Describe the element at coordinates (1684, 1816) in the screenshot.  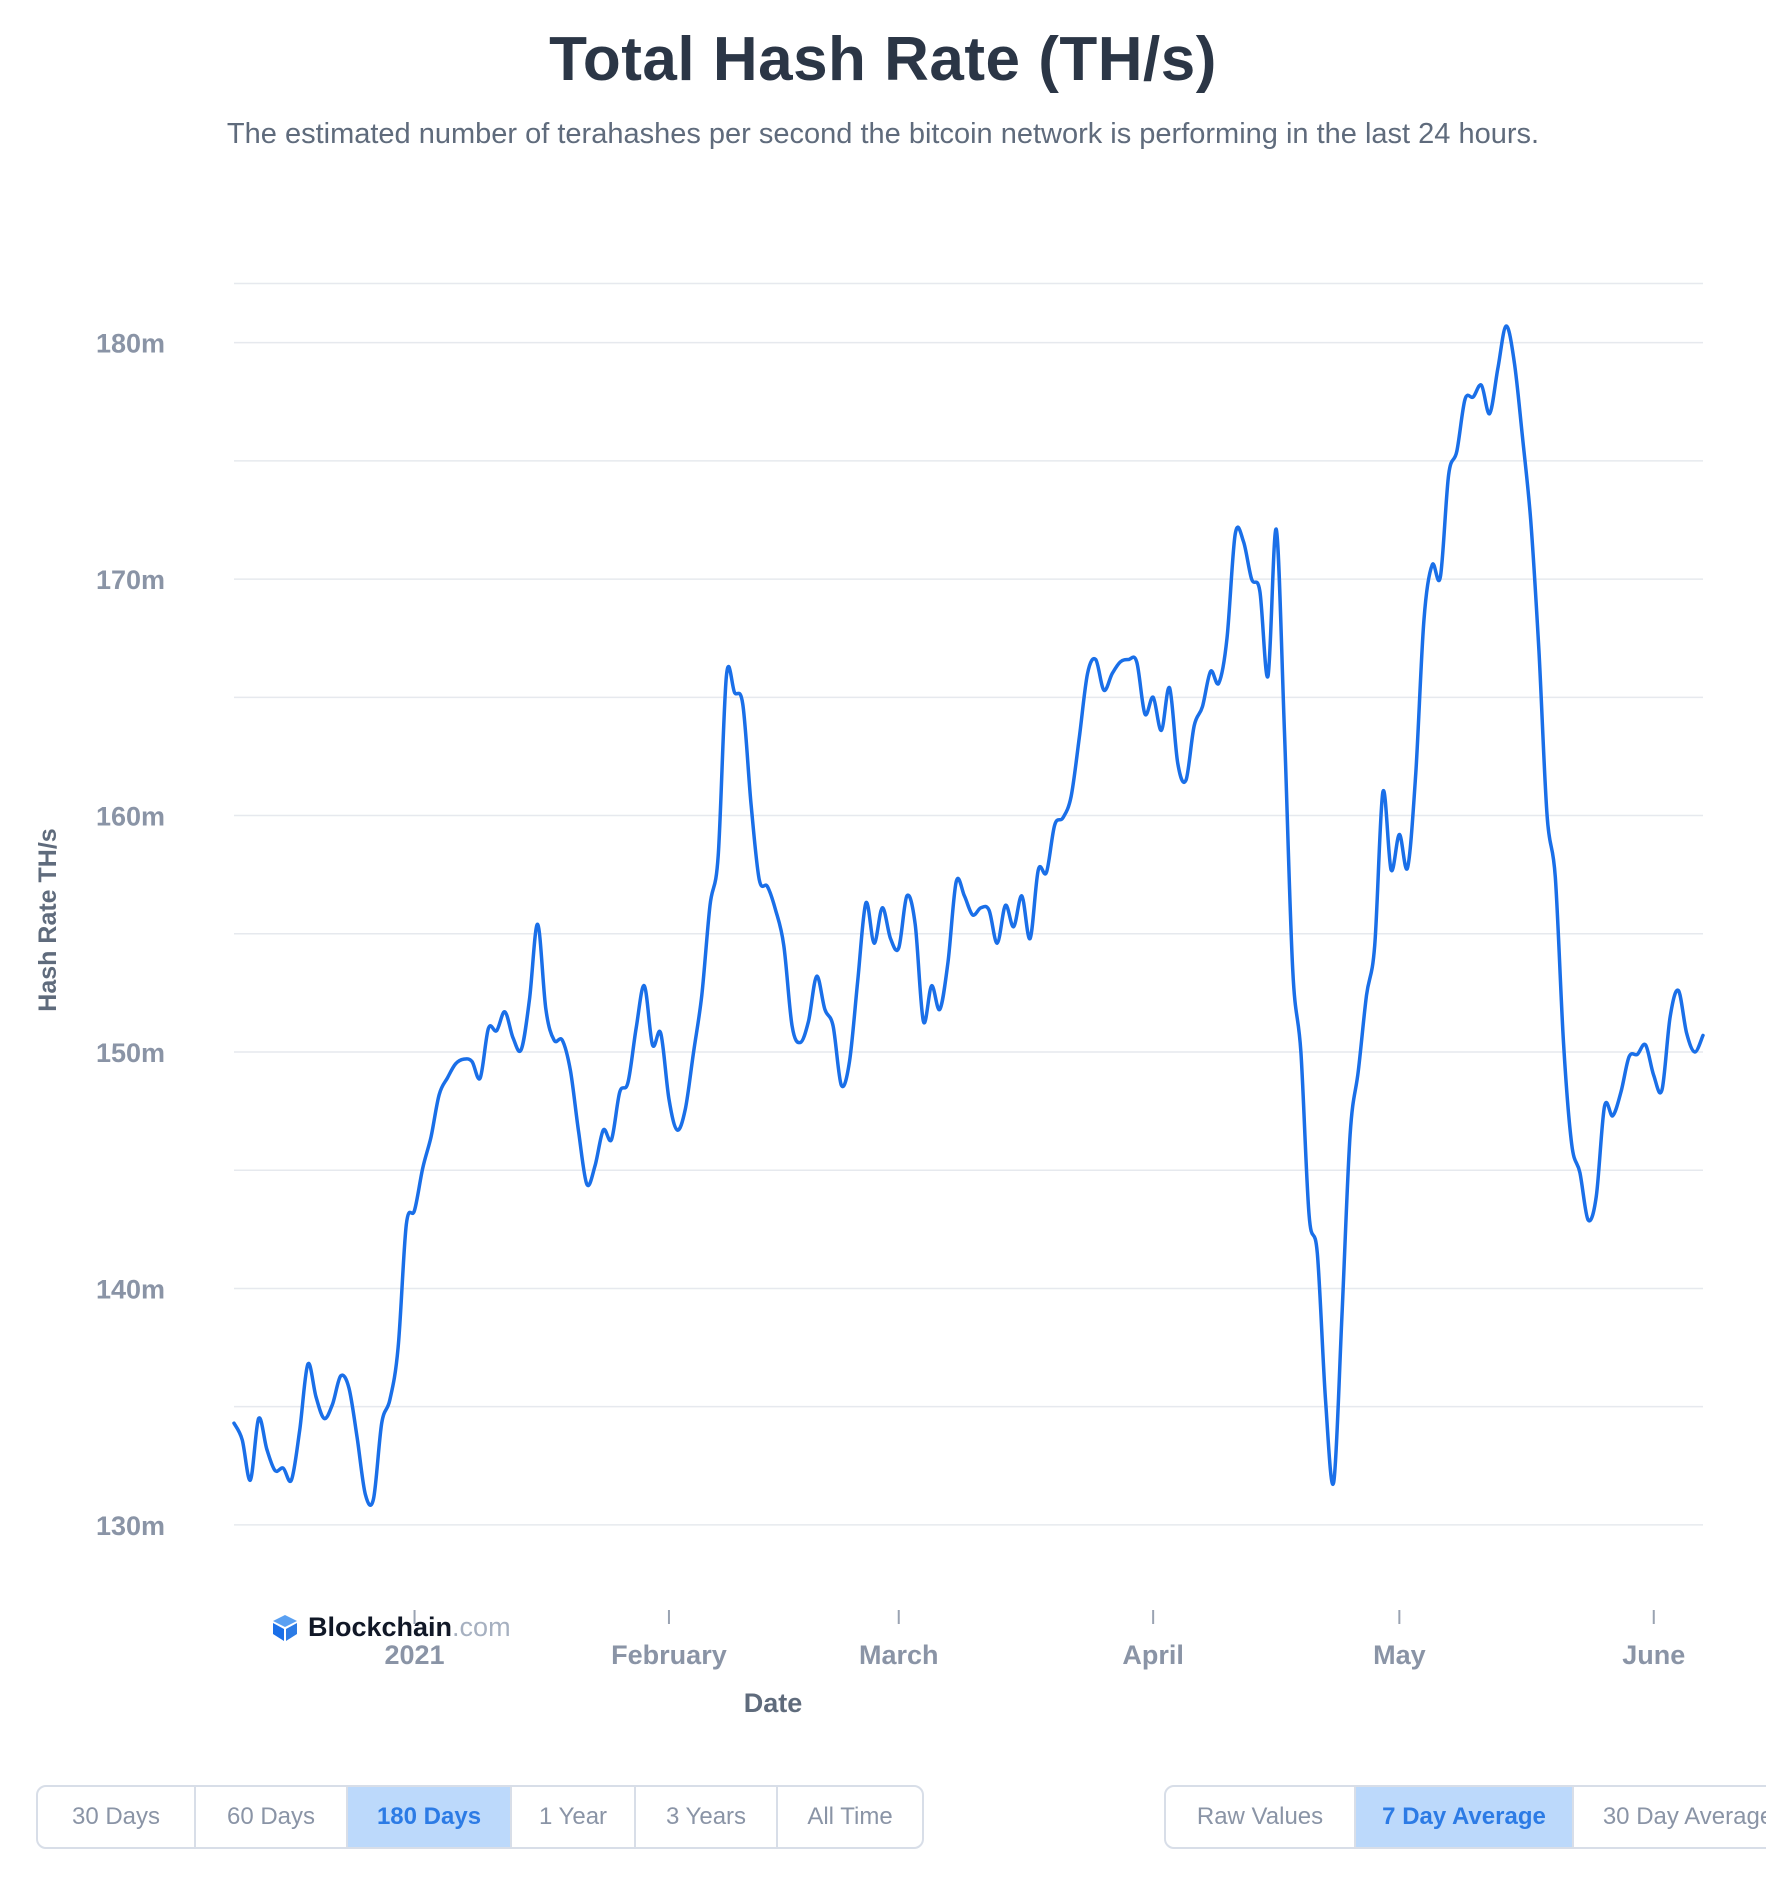
I see `30-day-average-button: 30 Day Average` at that location.